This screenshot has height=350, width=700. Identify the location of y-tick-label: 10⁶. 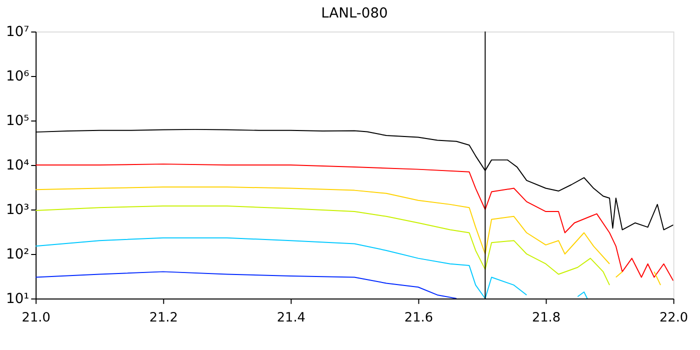
(18, 76).